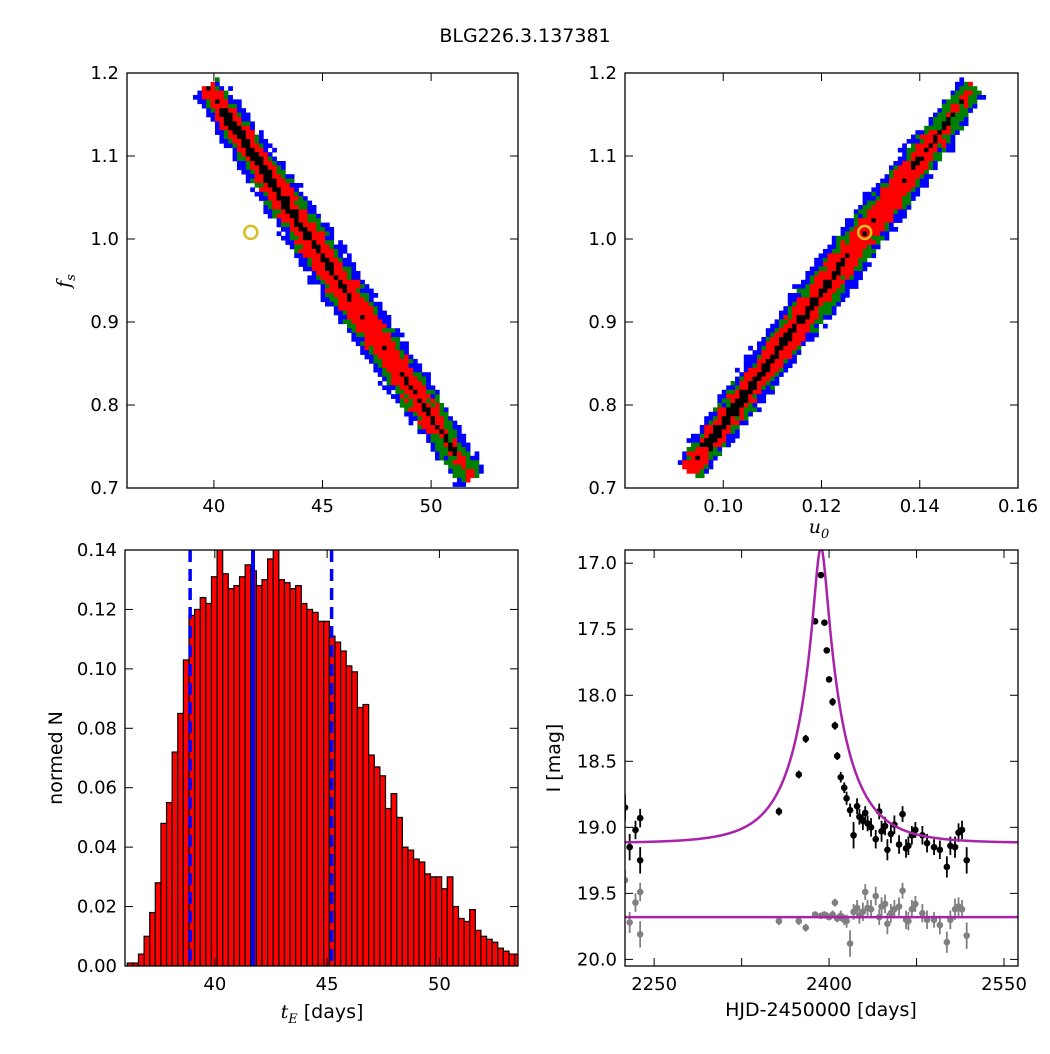 The height and width of the screenshot is (1054, 1050). Describe the element at coordinates (597, 563) in the screenshot. I see `y-tick-label: 17.0` at that location.